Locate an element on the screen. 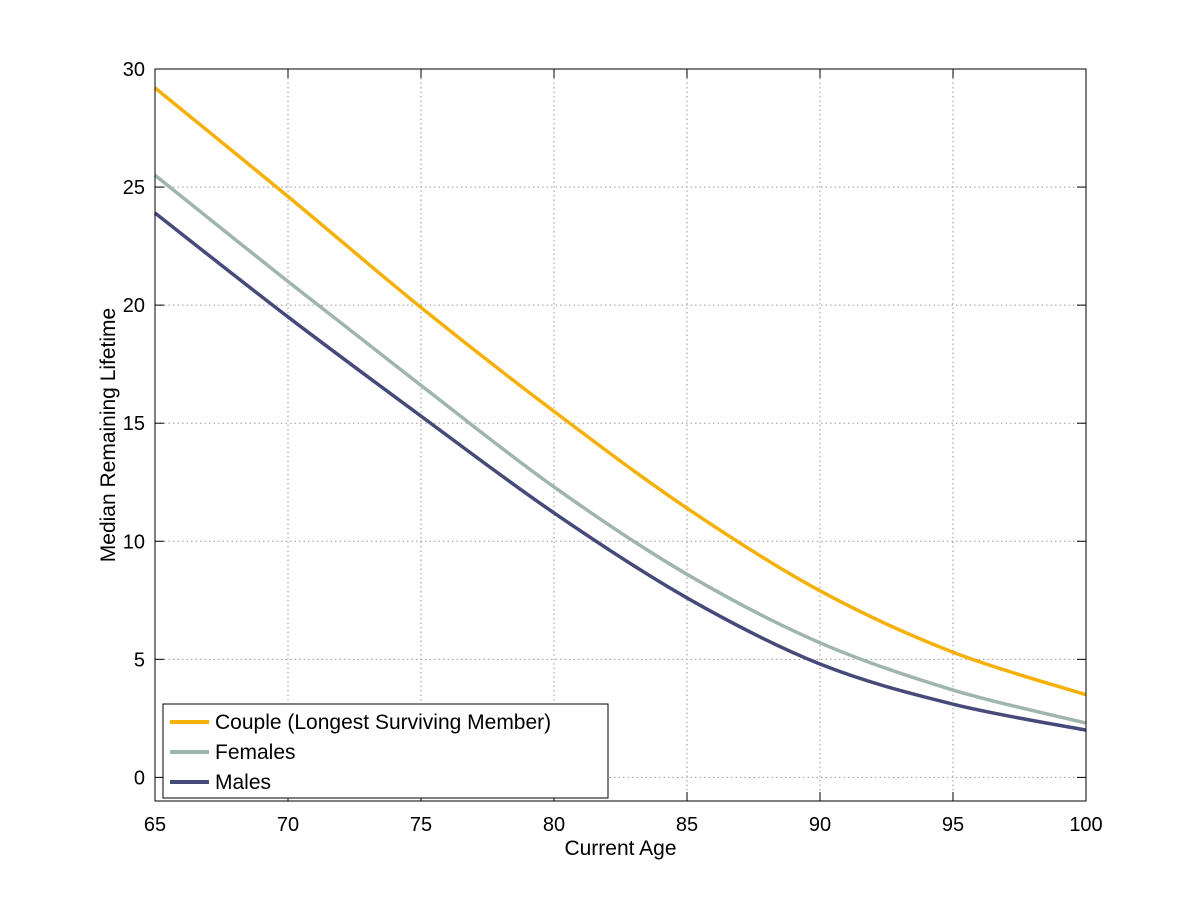 This screenshot has width=1200, height=904. x-tick-label: 65 is located at coordinates (155, 825).